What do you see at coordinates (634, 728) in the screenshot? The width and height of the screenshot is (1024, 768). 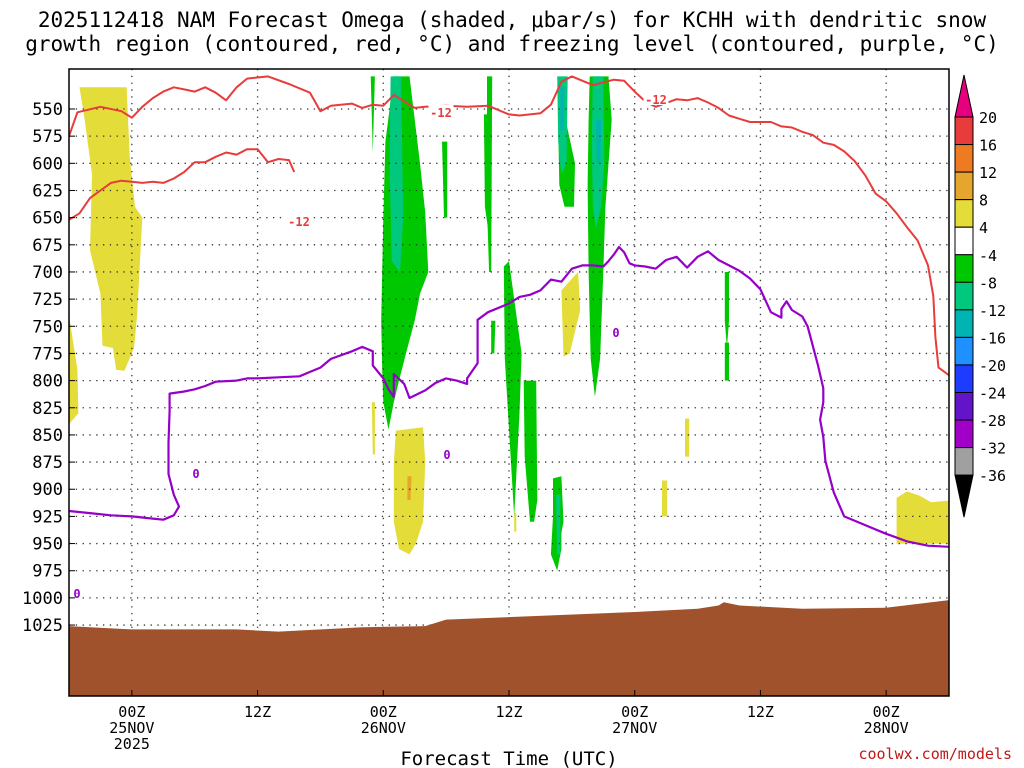 I see `x-tick-label: 27NOV` at bounding box center [634, 728].